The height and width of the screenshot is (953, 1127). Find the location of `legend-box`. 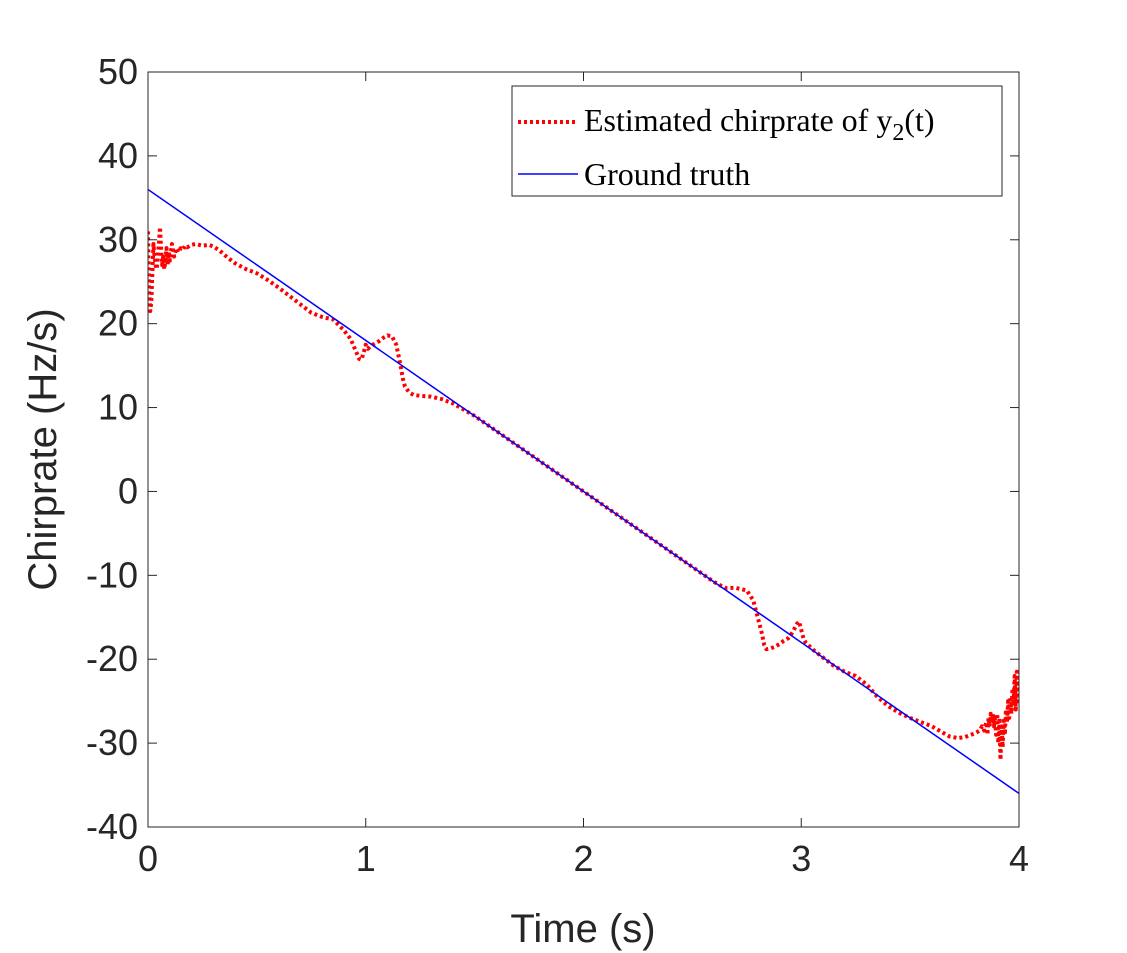

legend-box is located at coordinates (757, 141).